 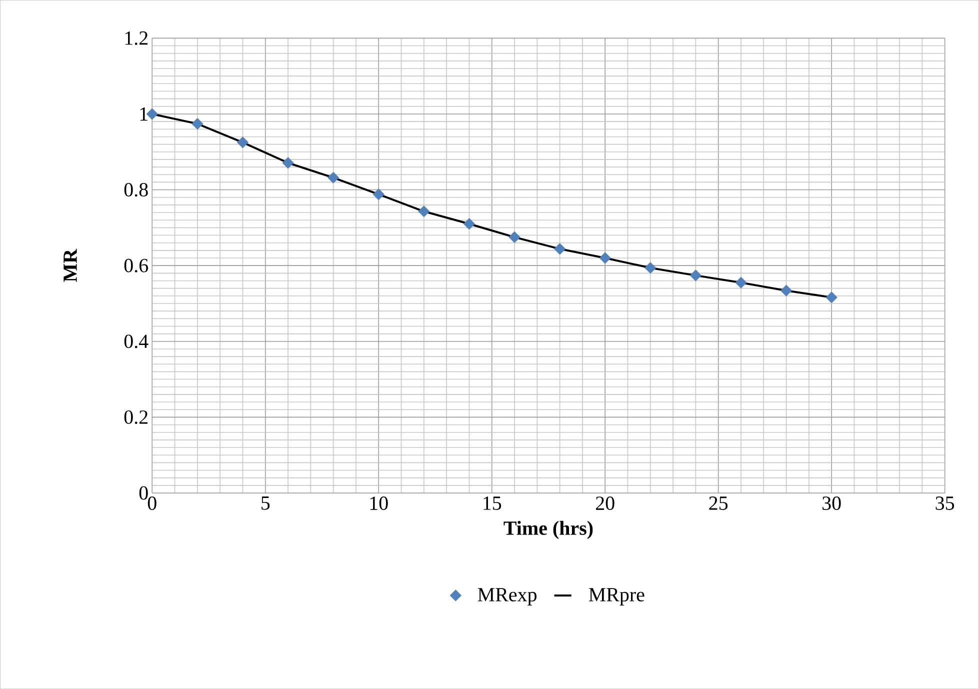 I want to click on y-tick-label: 0.4, so click(x=136, y=341).